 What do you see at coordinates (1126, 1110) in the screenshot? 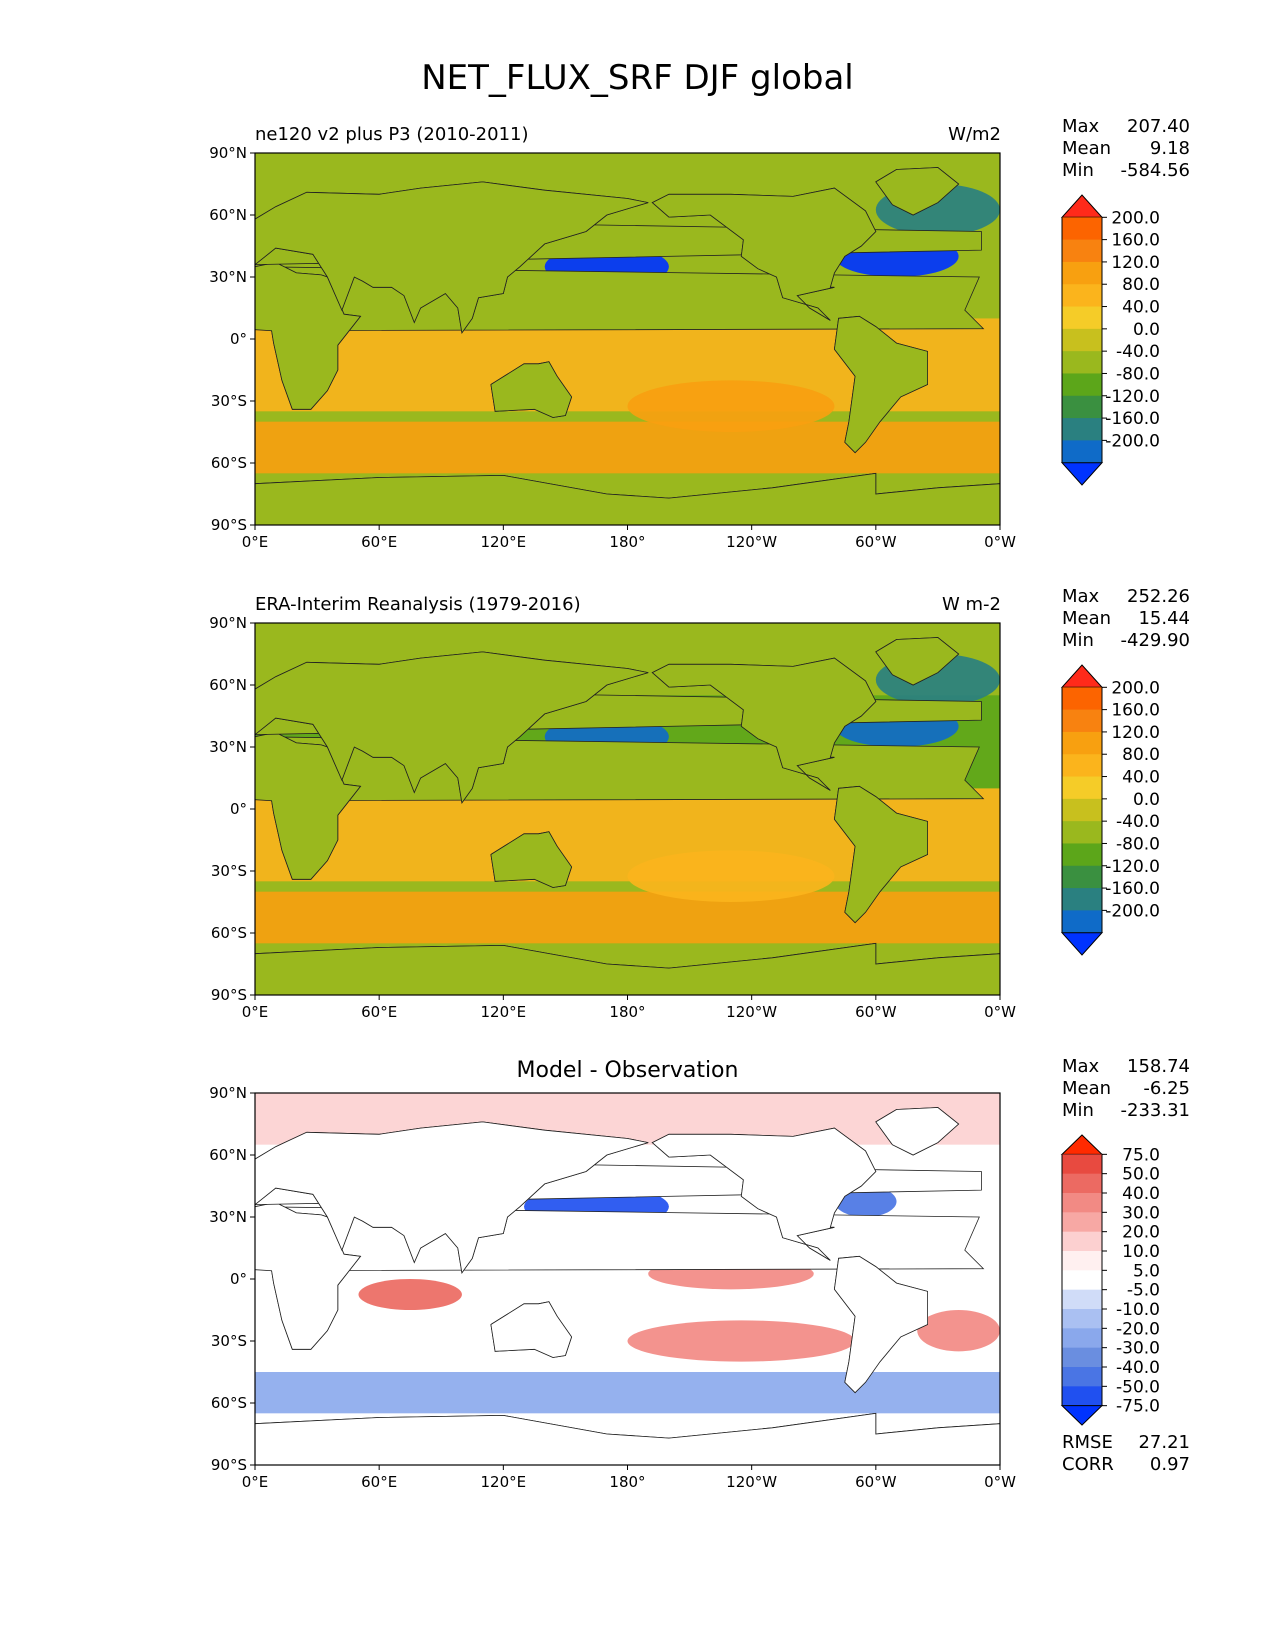
I see `stat-min: Min -233.31` at bounding box center [1126, 1110].